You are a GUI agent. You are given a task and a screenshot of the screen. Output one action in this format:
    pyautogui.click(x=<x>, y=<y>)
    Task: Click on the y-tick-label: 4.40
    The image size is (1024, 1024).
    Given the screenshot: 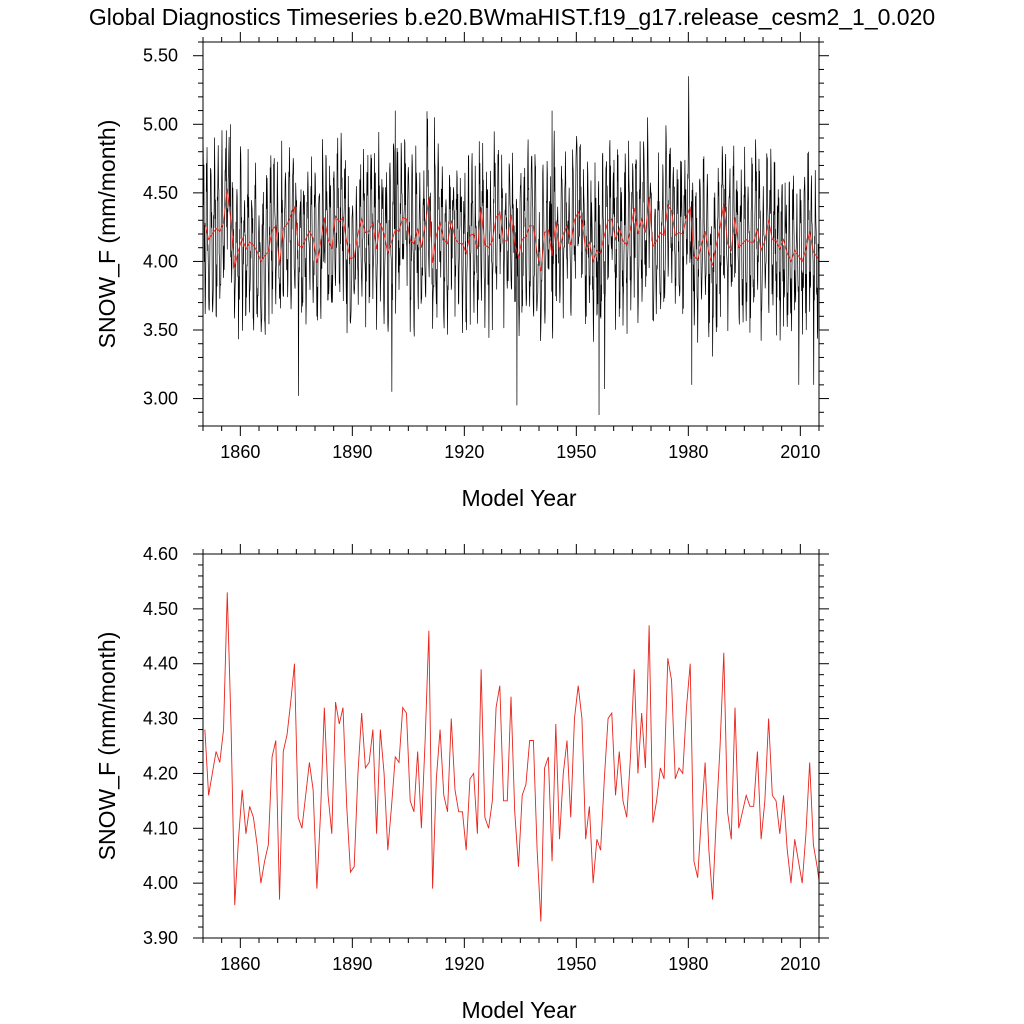 What is the action you would take?
    pyautogui.click(x=160, y=664)
    